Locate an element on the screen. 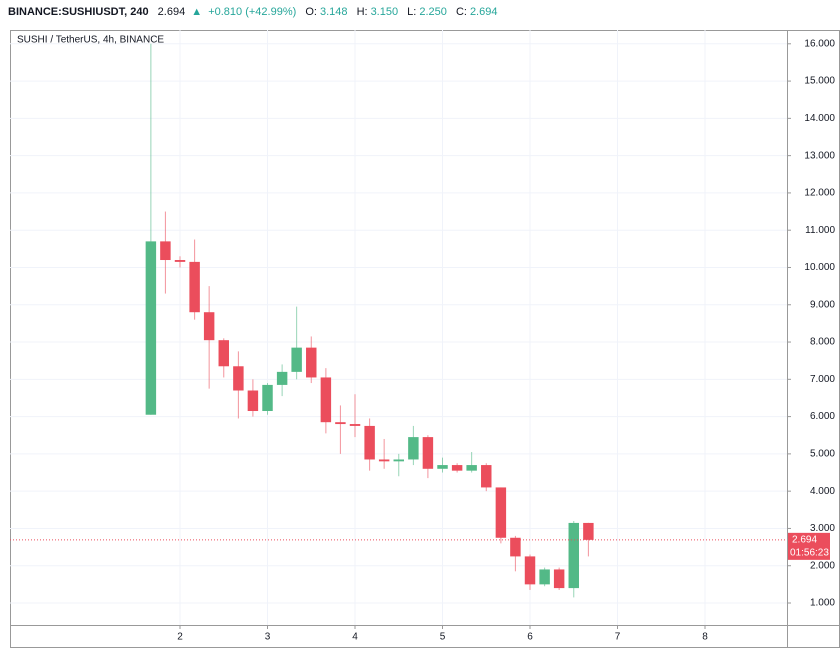  last-price: 2.694 is located at coordinates (171, 12).